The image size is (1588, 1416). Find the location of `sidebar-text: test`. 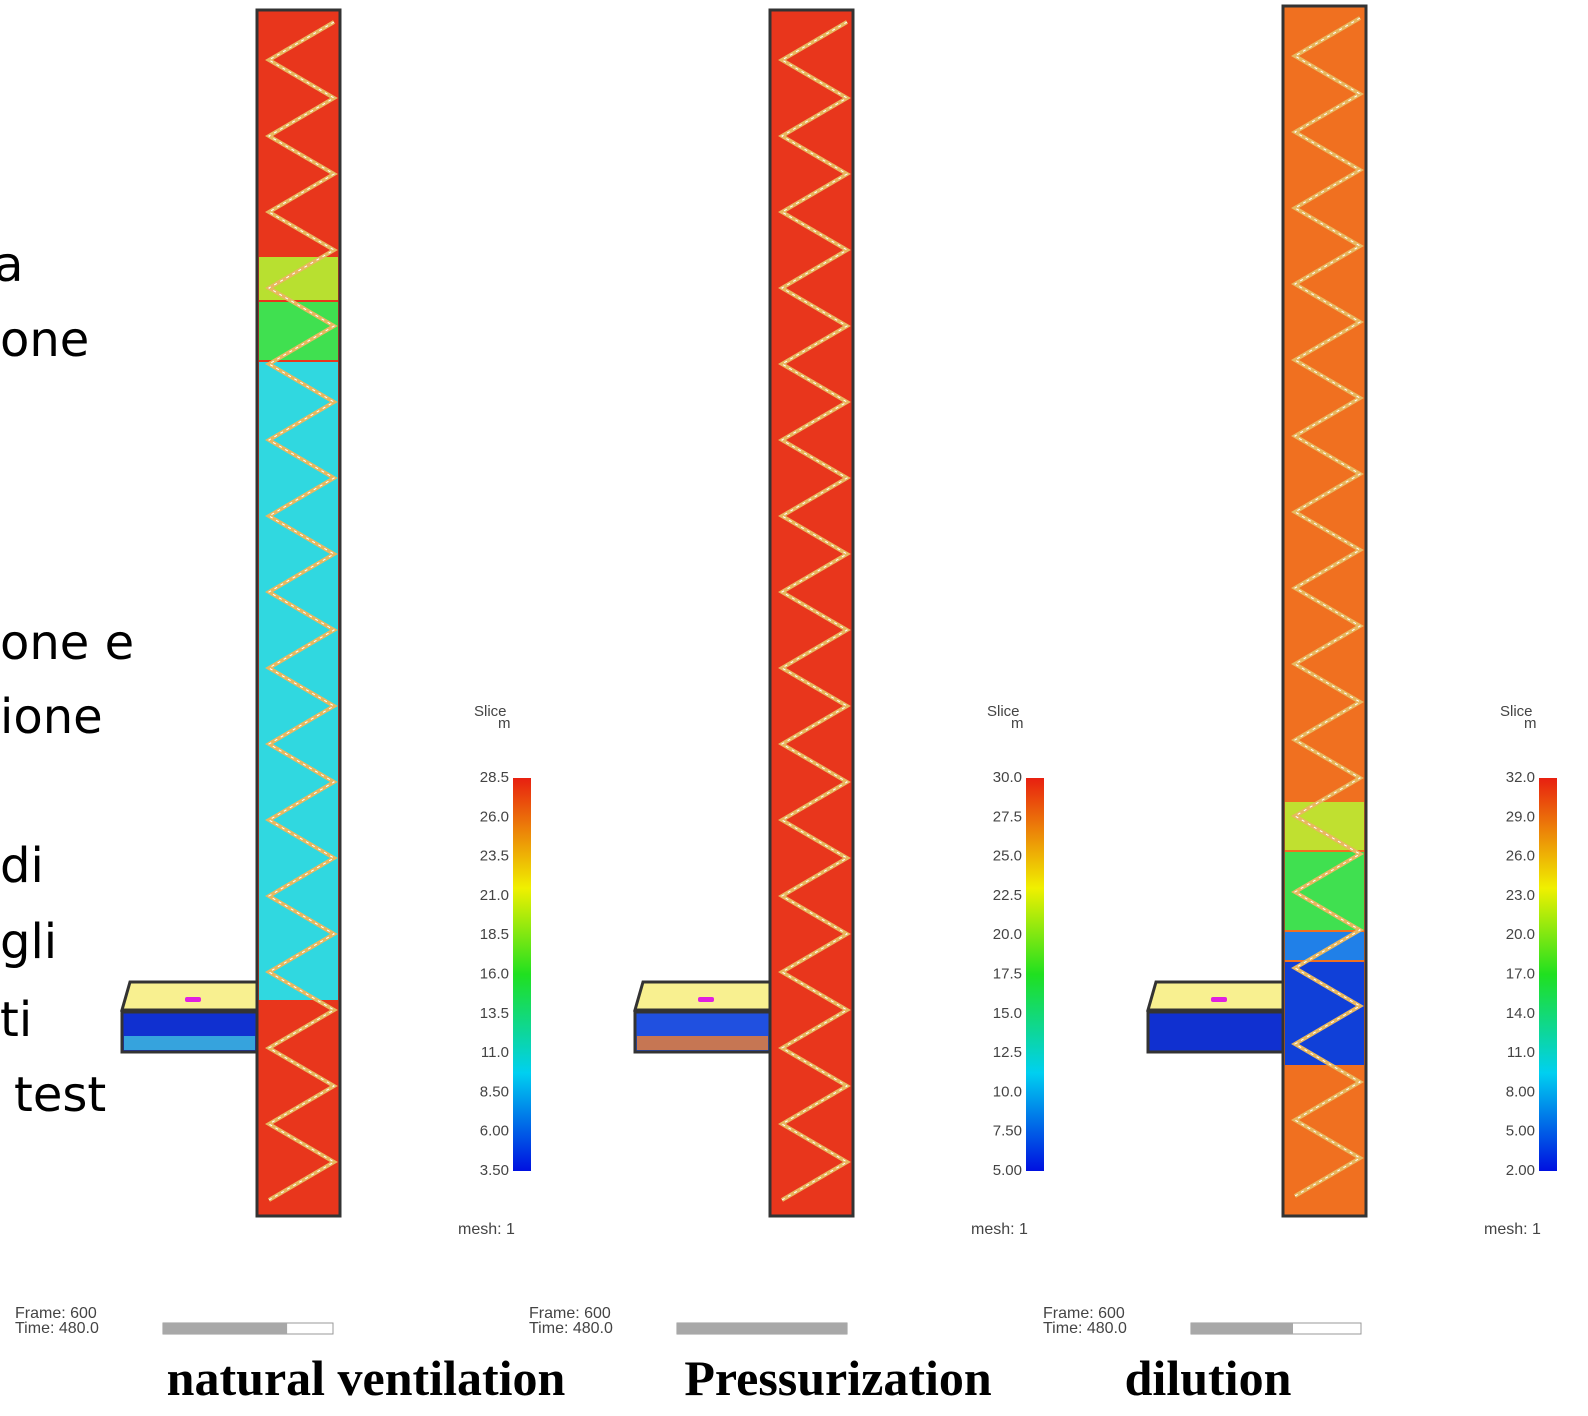

sidebar-text: test is located at coordinates (60, 1095).